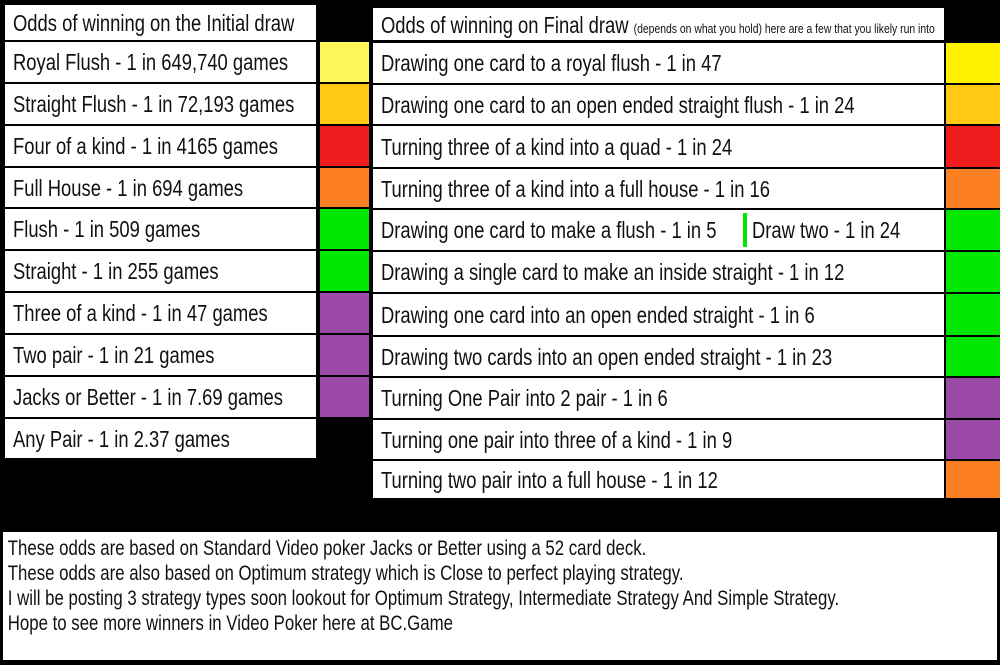  Describe the element at coordinates (145, 146) in the screenshot. I see `odds-label: Four of a kind - 1 in 4165 games` at that location.